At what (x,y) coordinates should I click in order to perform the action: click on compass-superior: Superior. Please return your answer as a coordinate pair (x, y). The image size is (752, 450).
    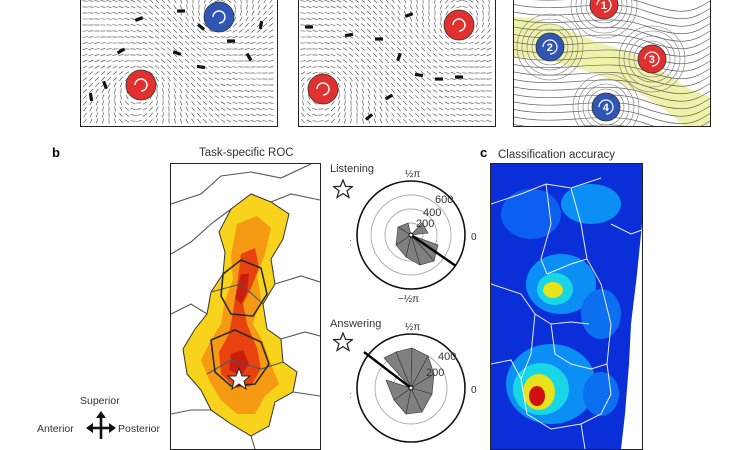
    Looking at the image, I should click on (100, 401).